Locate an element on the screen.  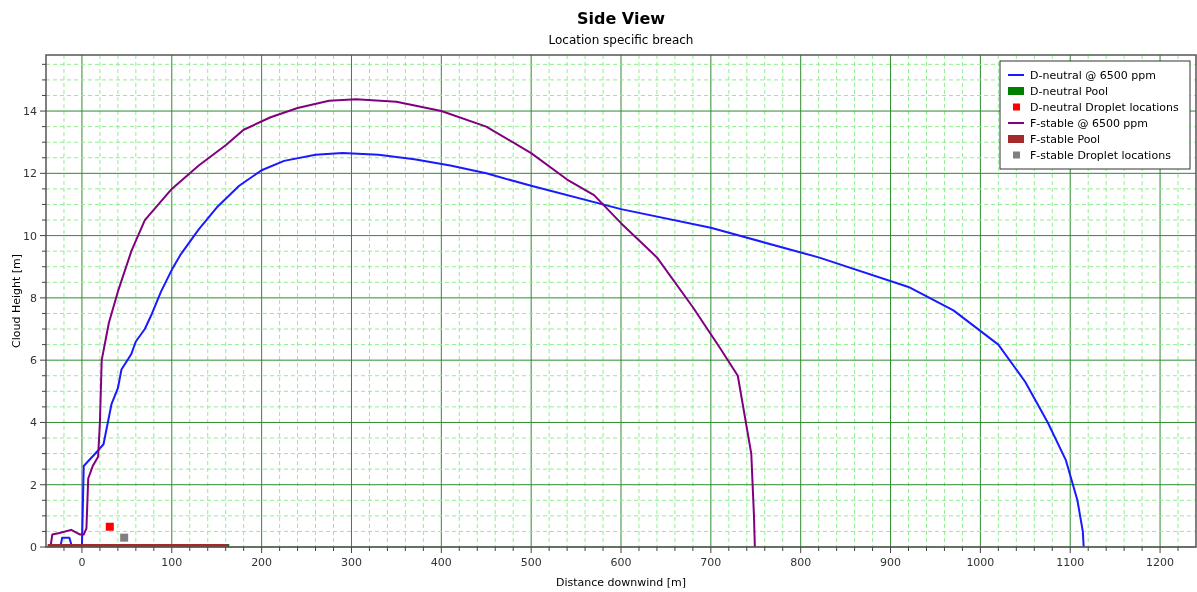
x-tick-label: 1100 is located at coordinates (1070, 562).